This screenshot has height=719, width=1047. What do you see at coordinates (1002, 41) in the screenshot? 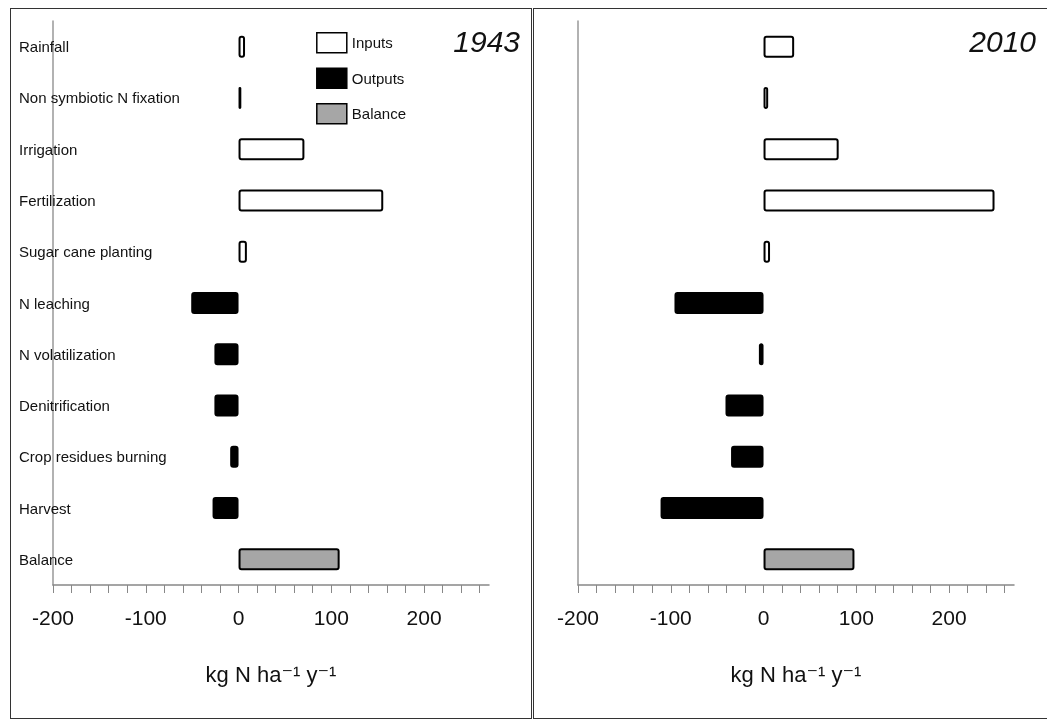
I see `chart-title: 2010` at bounding box center [1002, 41].